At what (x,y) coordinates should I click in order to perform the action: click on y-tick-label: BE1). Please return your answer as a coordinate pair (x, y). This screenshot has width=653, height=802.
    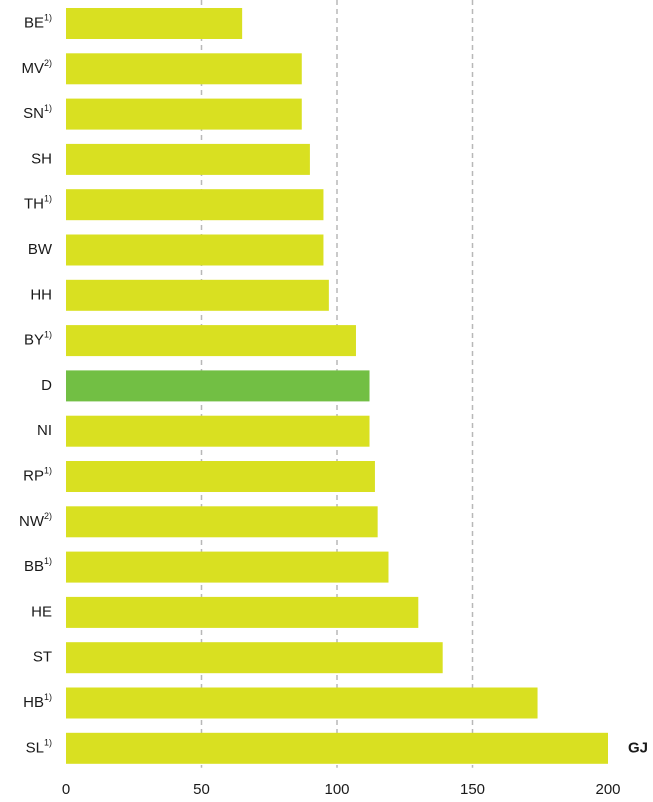
    Looking at the image, I should click on (38, 22).